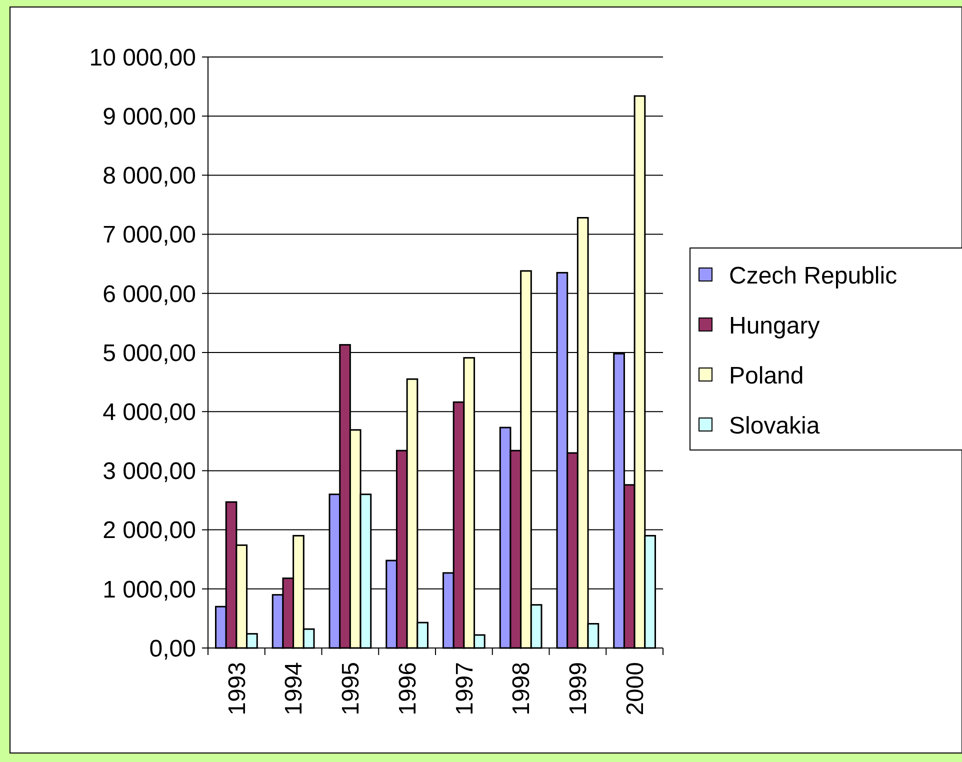 The width and height of the screenshot is (962, 762). What do you see at coordinates (149, 472) in the screenshot?
I see `y-tick-label: 3 000,00` at bounding box center [149, 472].